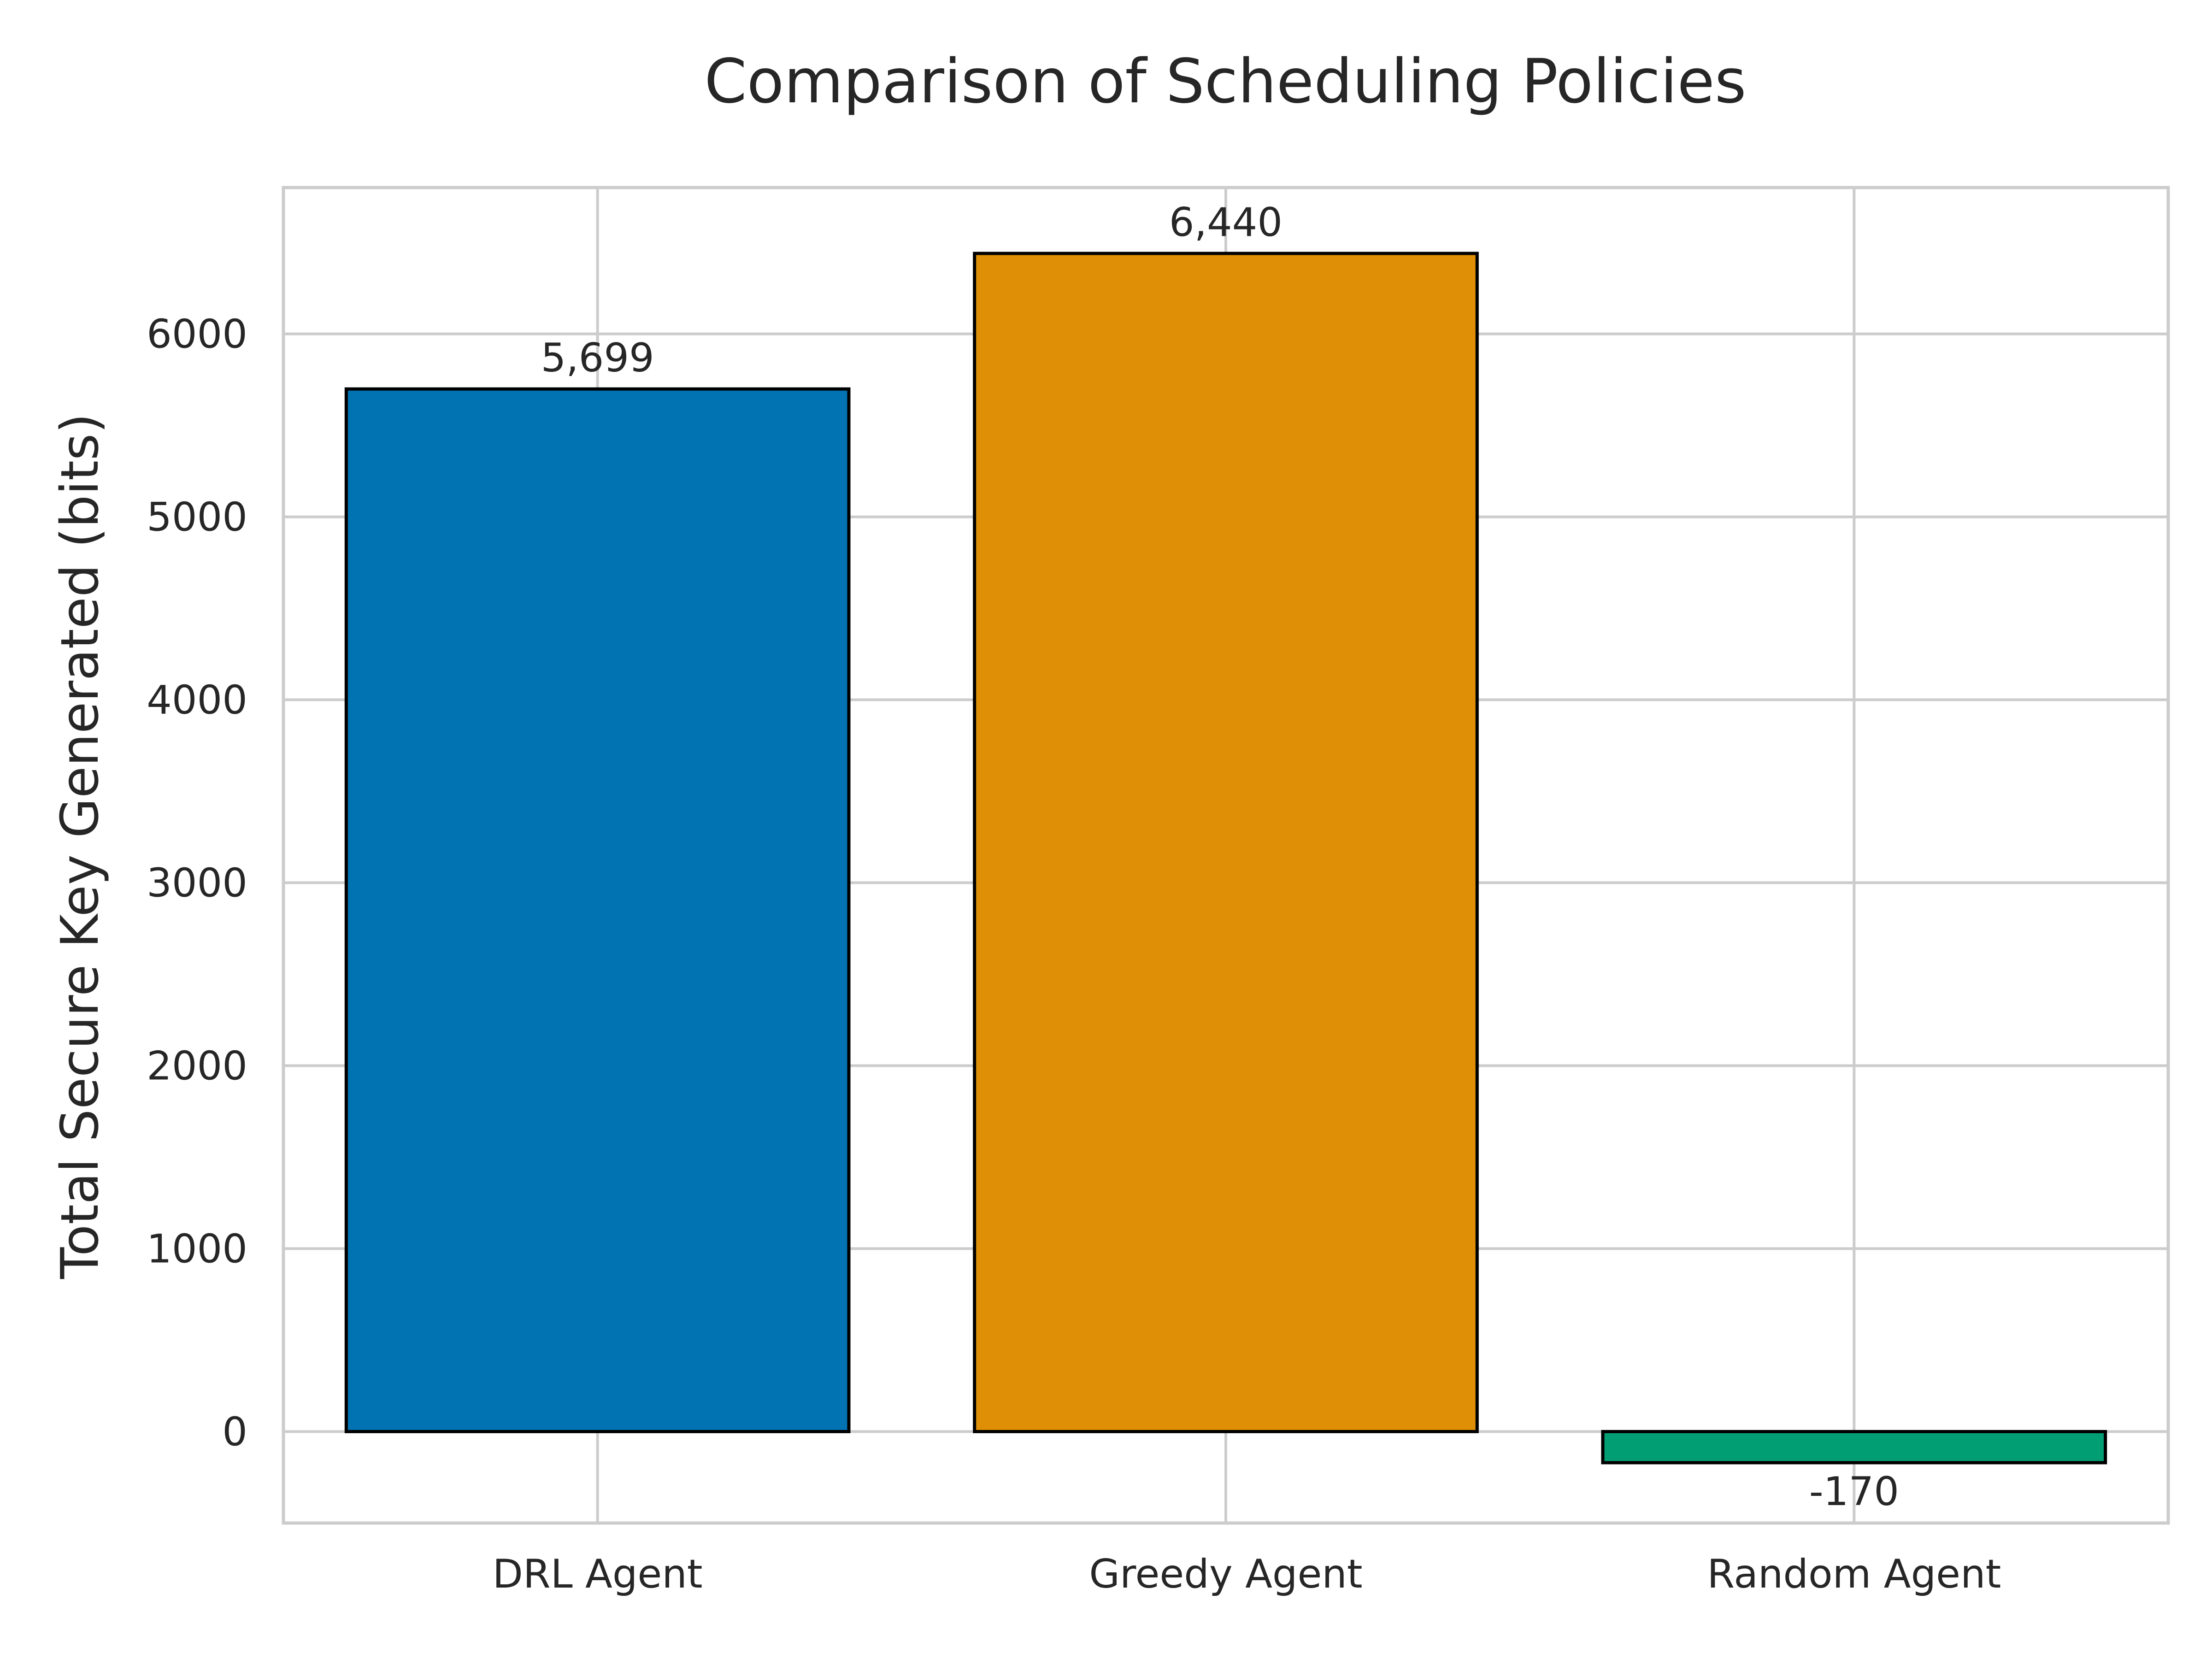 The image size is (2212, 1659). I want to click on x-tick-labels: DRL Agent Greedy Agent Random Agent, so click(1247, 1574).